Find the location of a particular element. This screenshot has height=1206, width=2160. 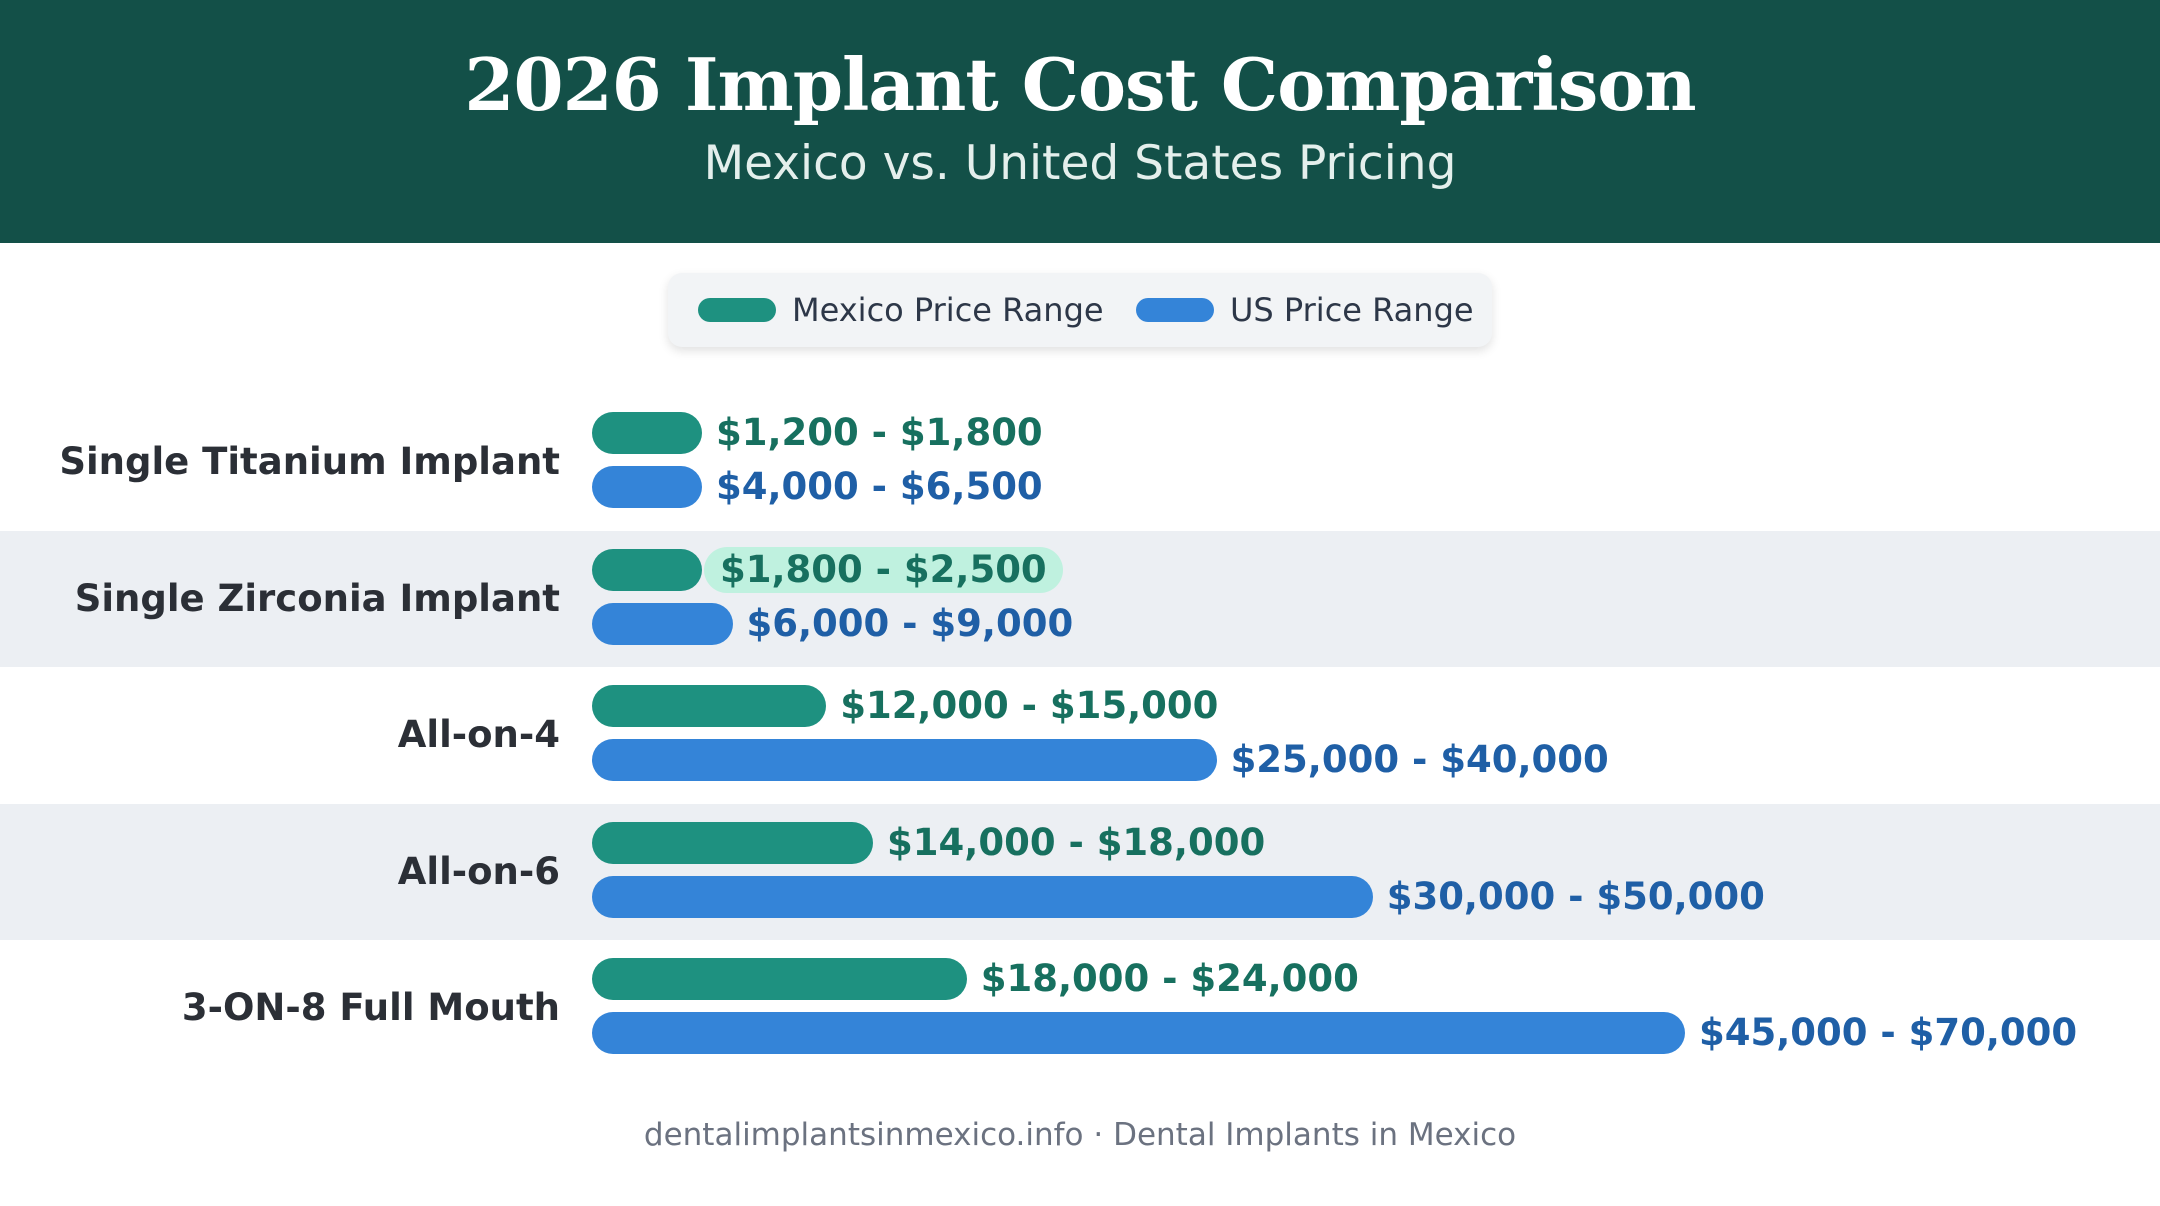

legend-swatch-mexico is located at coordinates (737, 310).